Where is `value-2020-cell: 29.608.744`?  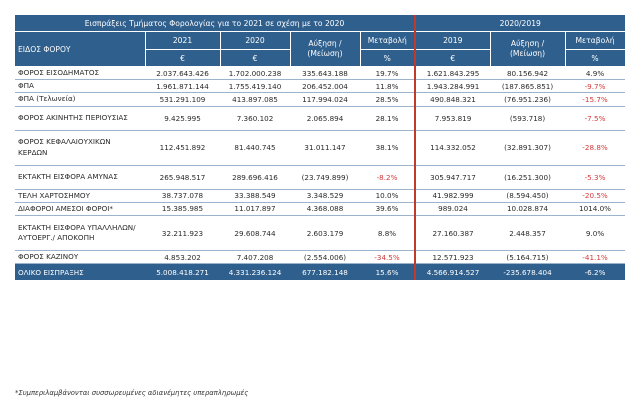
value-2020-cell: 29.608.744 is located at coordinates (255, 233).